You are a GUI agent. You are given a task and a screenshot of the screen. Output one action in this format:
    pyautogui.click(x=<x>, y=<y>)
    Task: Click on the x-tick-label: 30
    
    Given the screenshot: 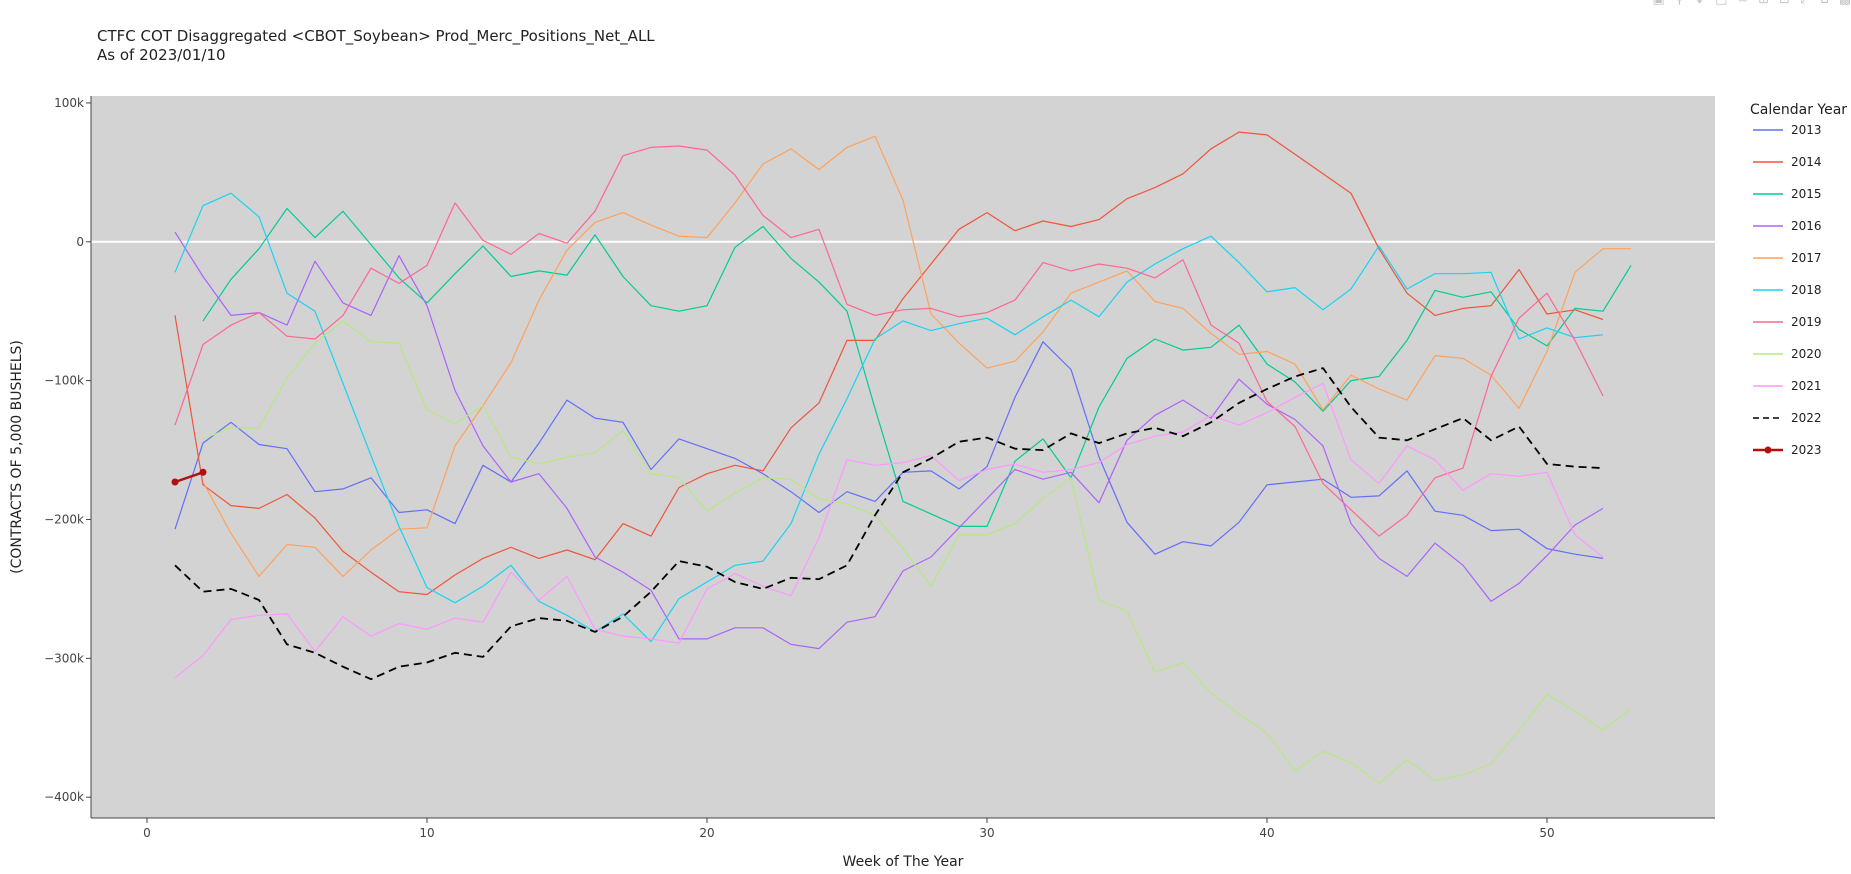 What is the action you would take?
    pyautogui.click(x=986, y=833)
    